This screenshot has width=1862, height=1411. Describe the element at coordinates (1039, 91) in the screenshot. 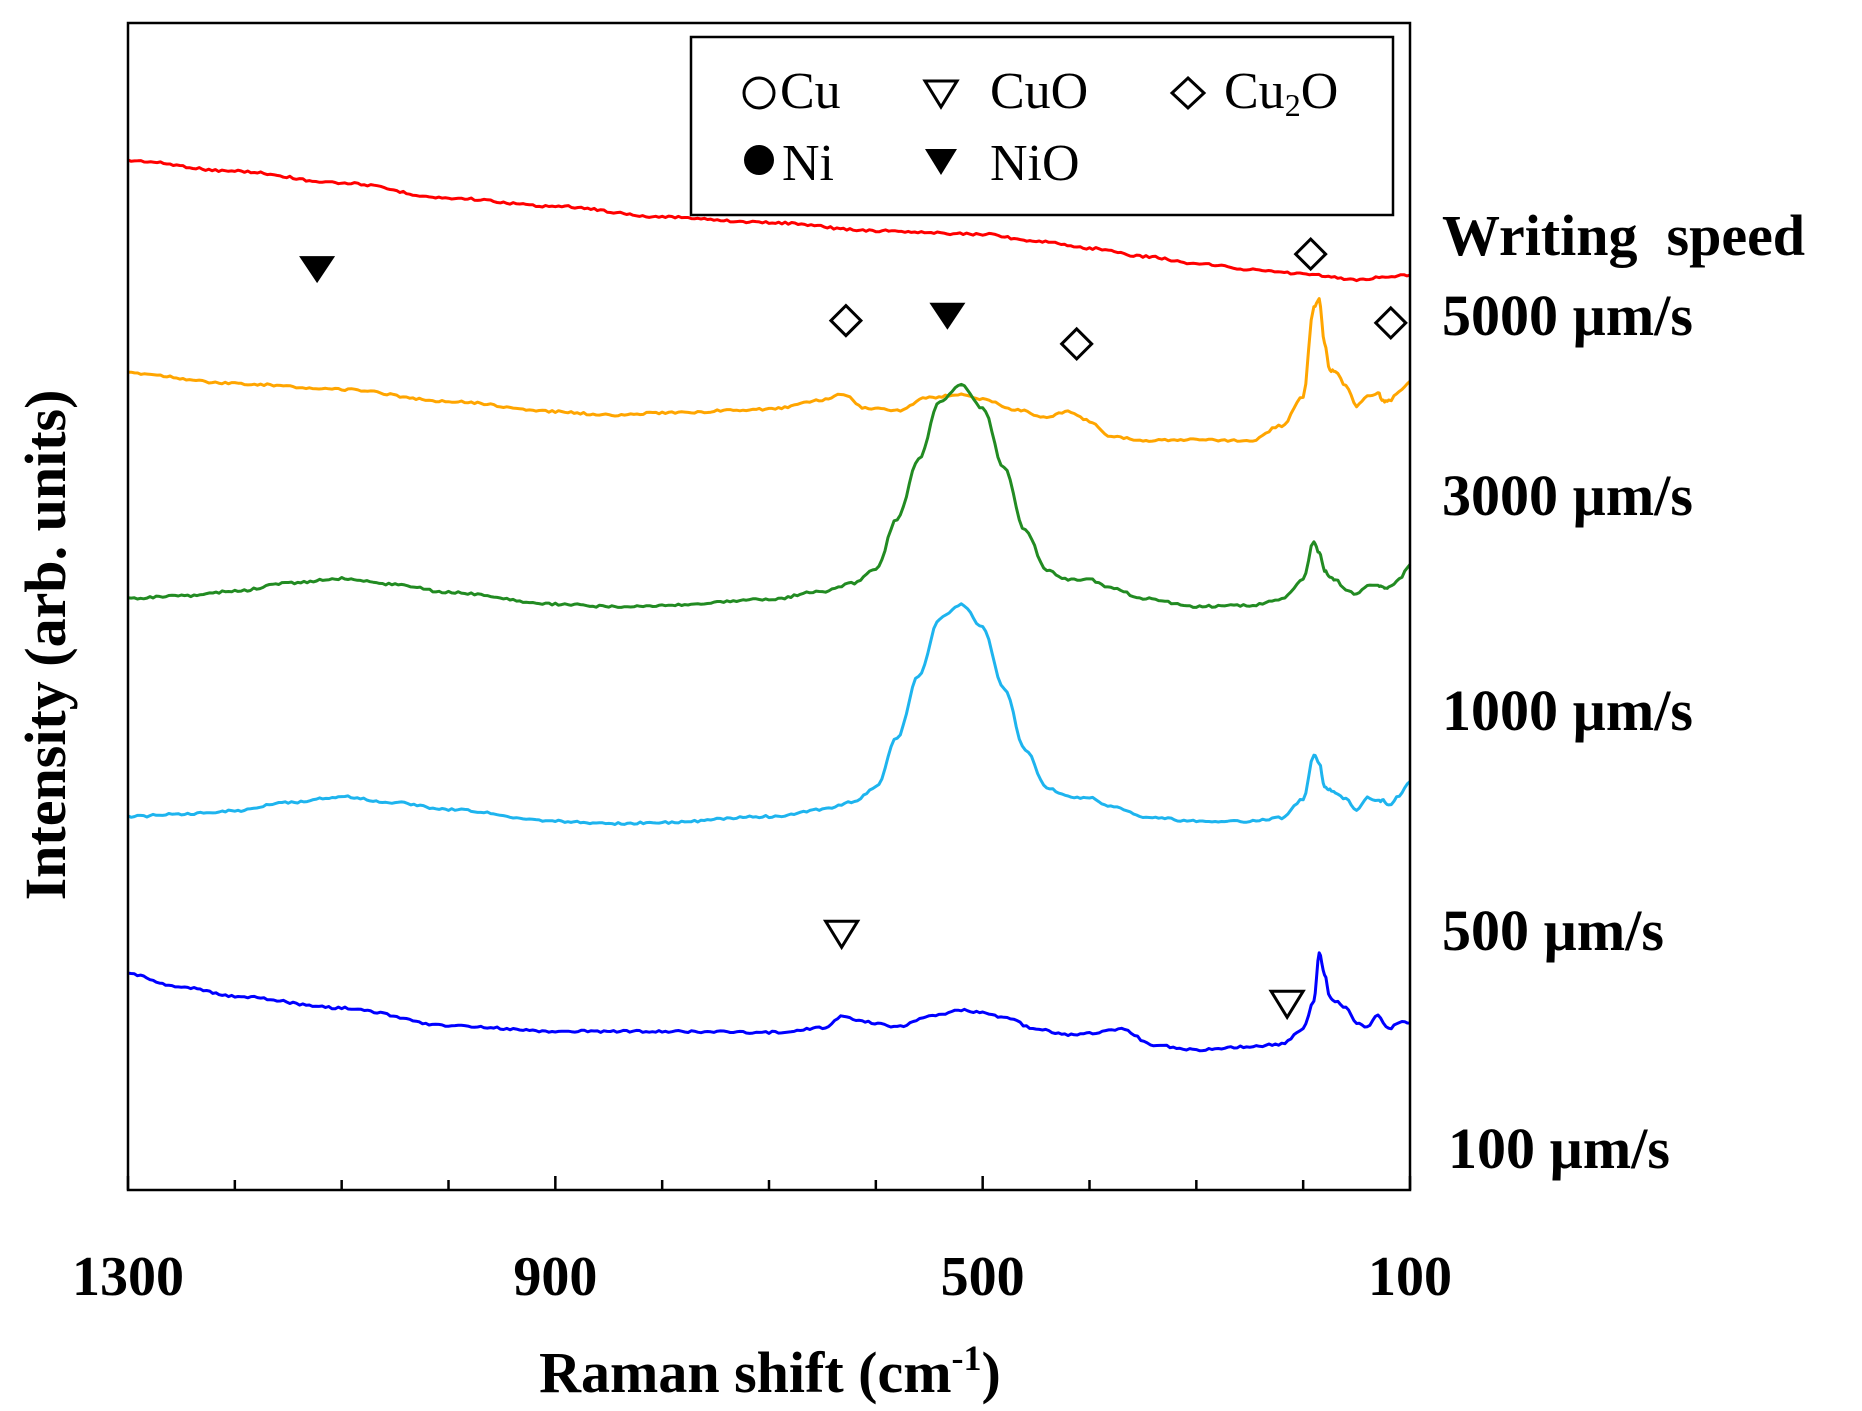

I see `legend-label-cuo: CuO` at that location.